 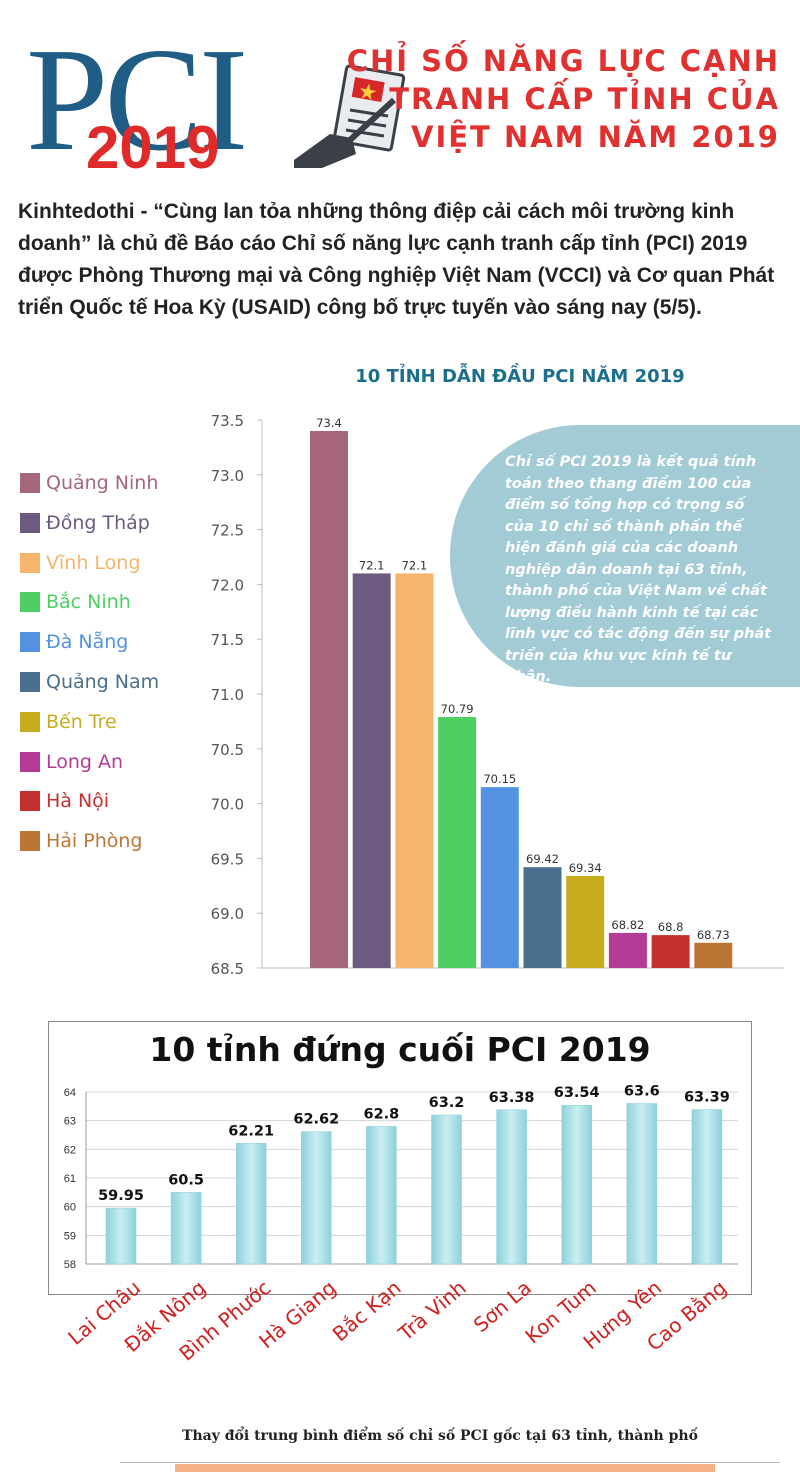 I want to click on chart1-y-tick-label: 71.0, so click(x=227, y=695).